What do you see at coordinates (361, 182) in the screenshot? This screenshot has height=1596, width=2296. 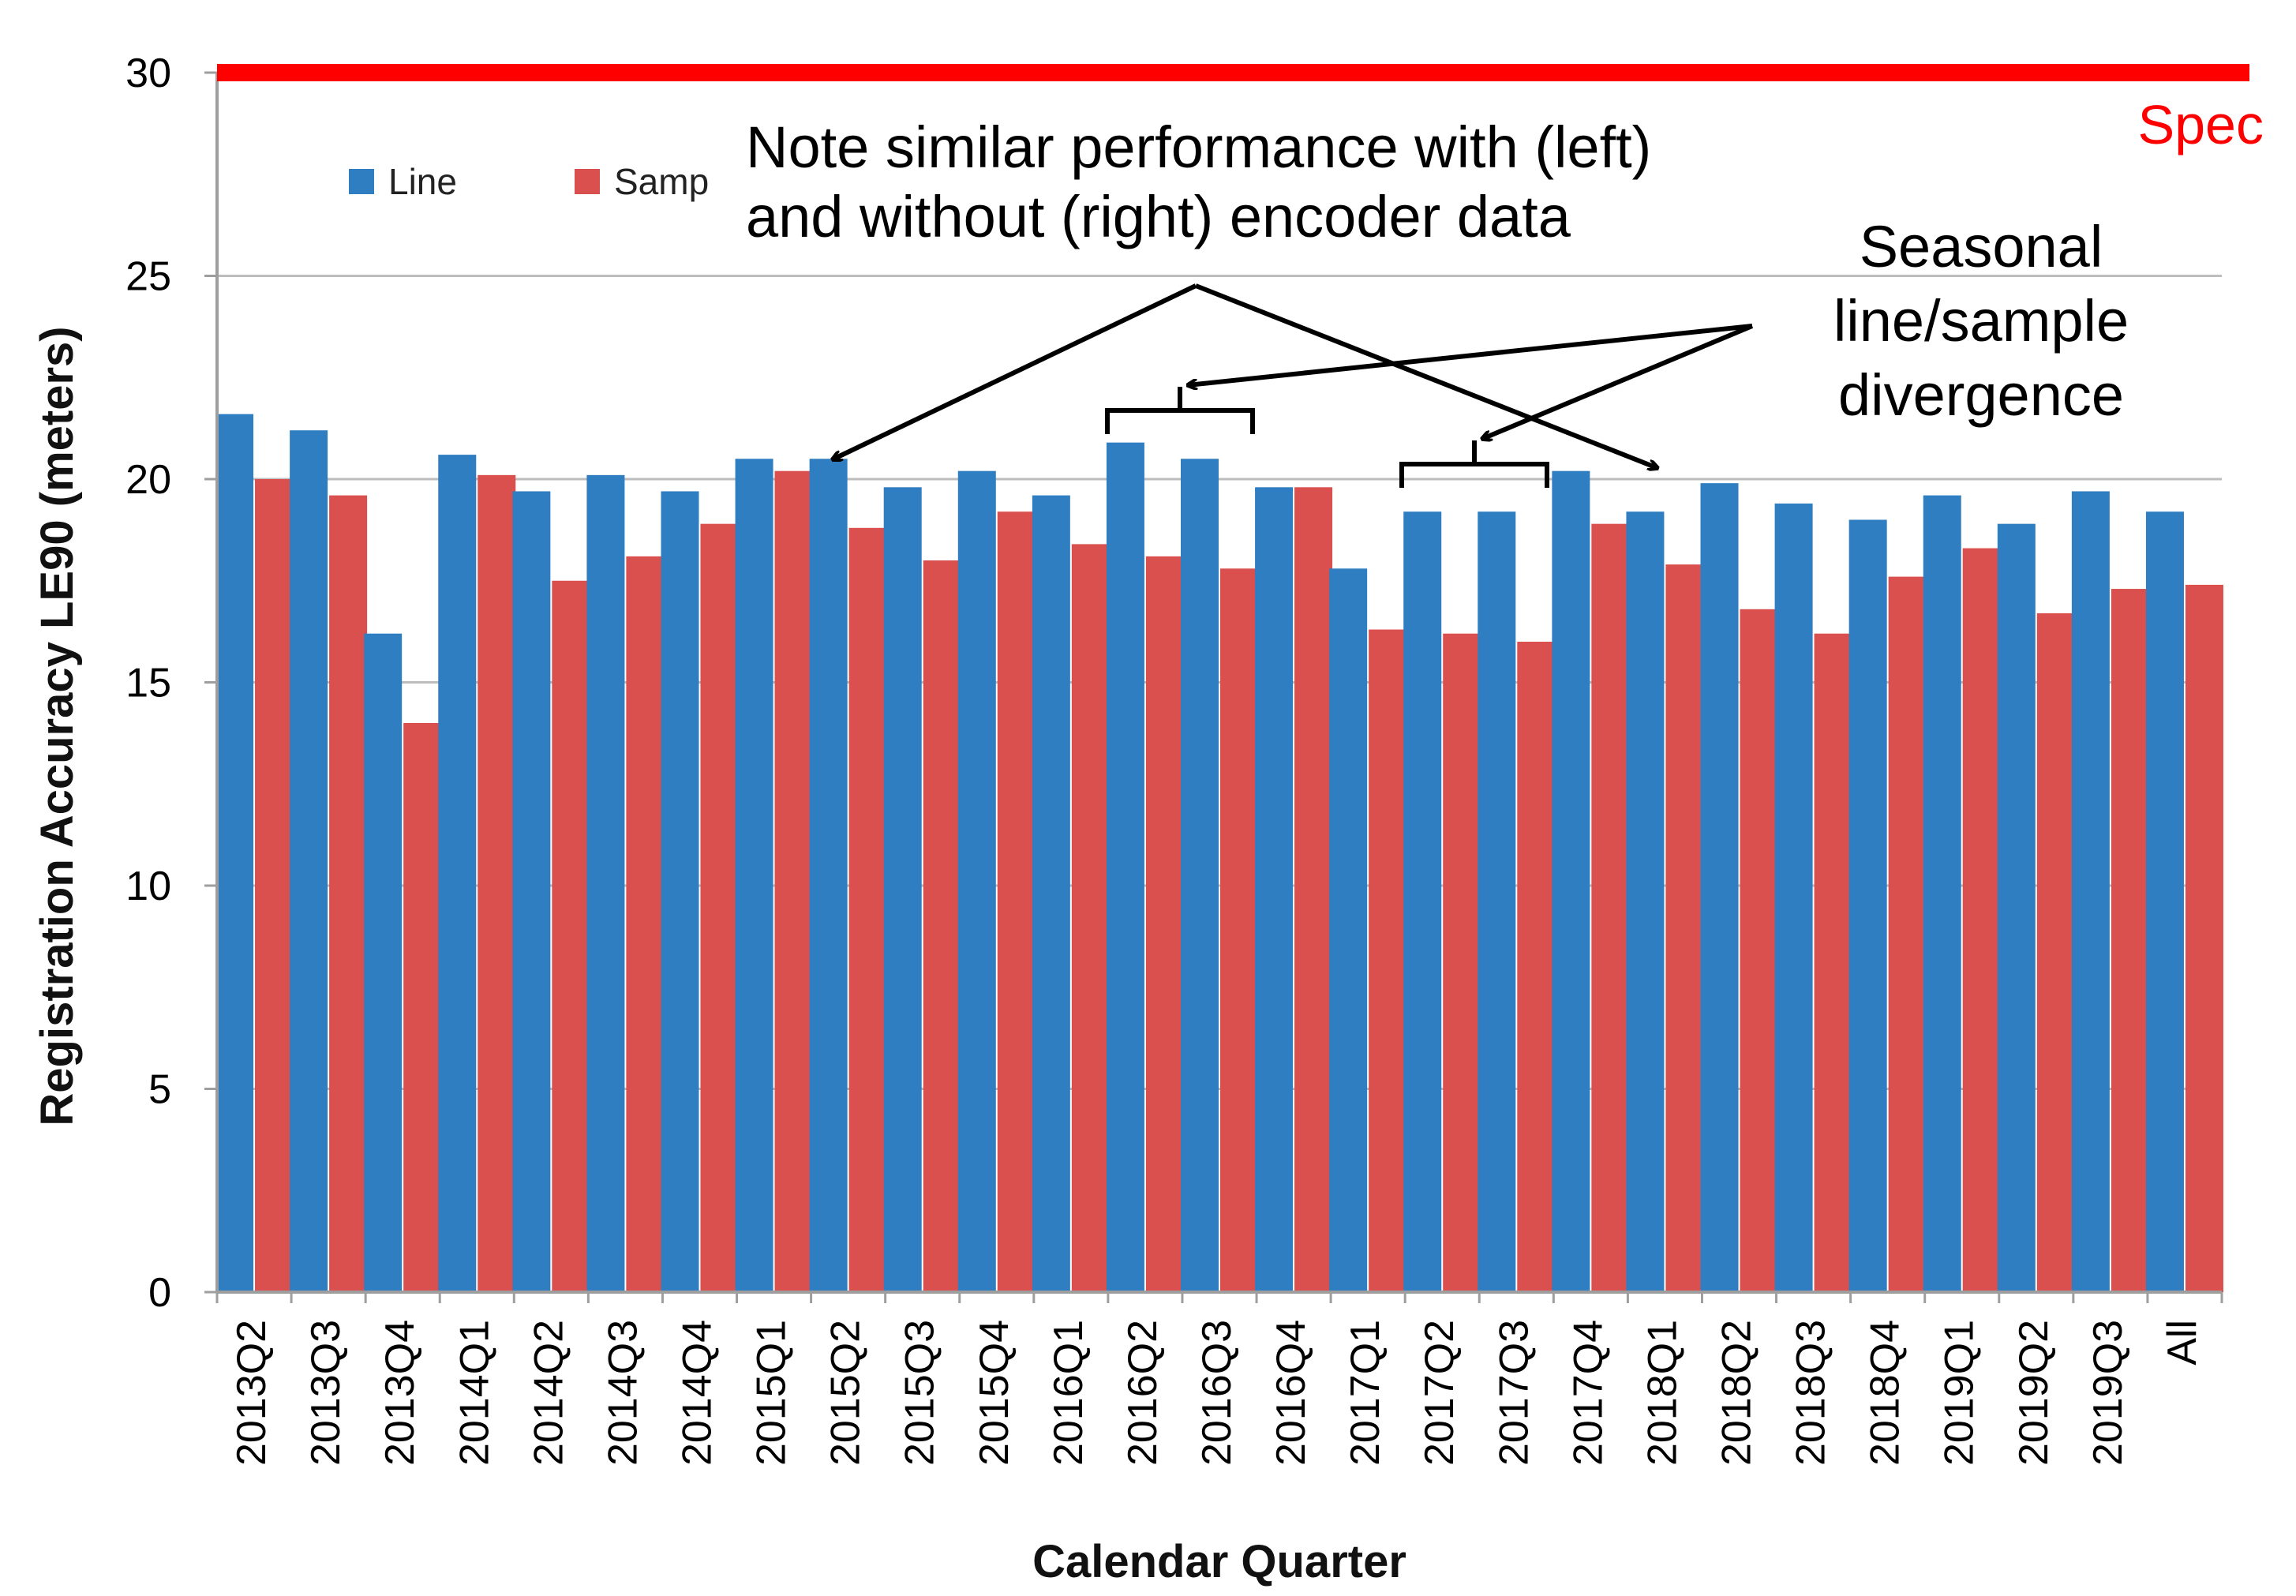 I see `legend-swatch-line` at bounding box center [361, 182].